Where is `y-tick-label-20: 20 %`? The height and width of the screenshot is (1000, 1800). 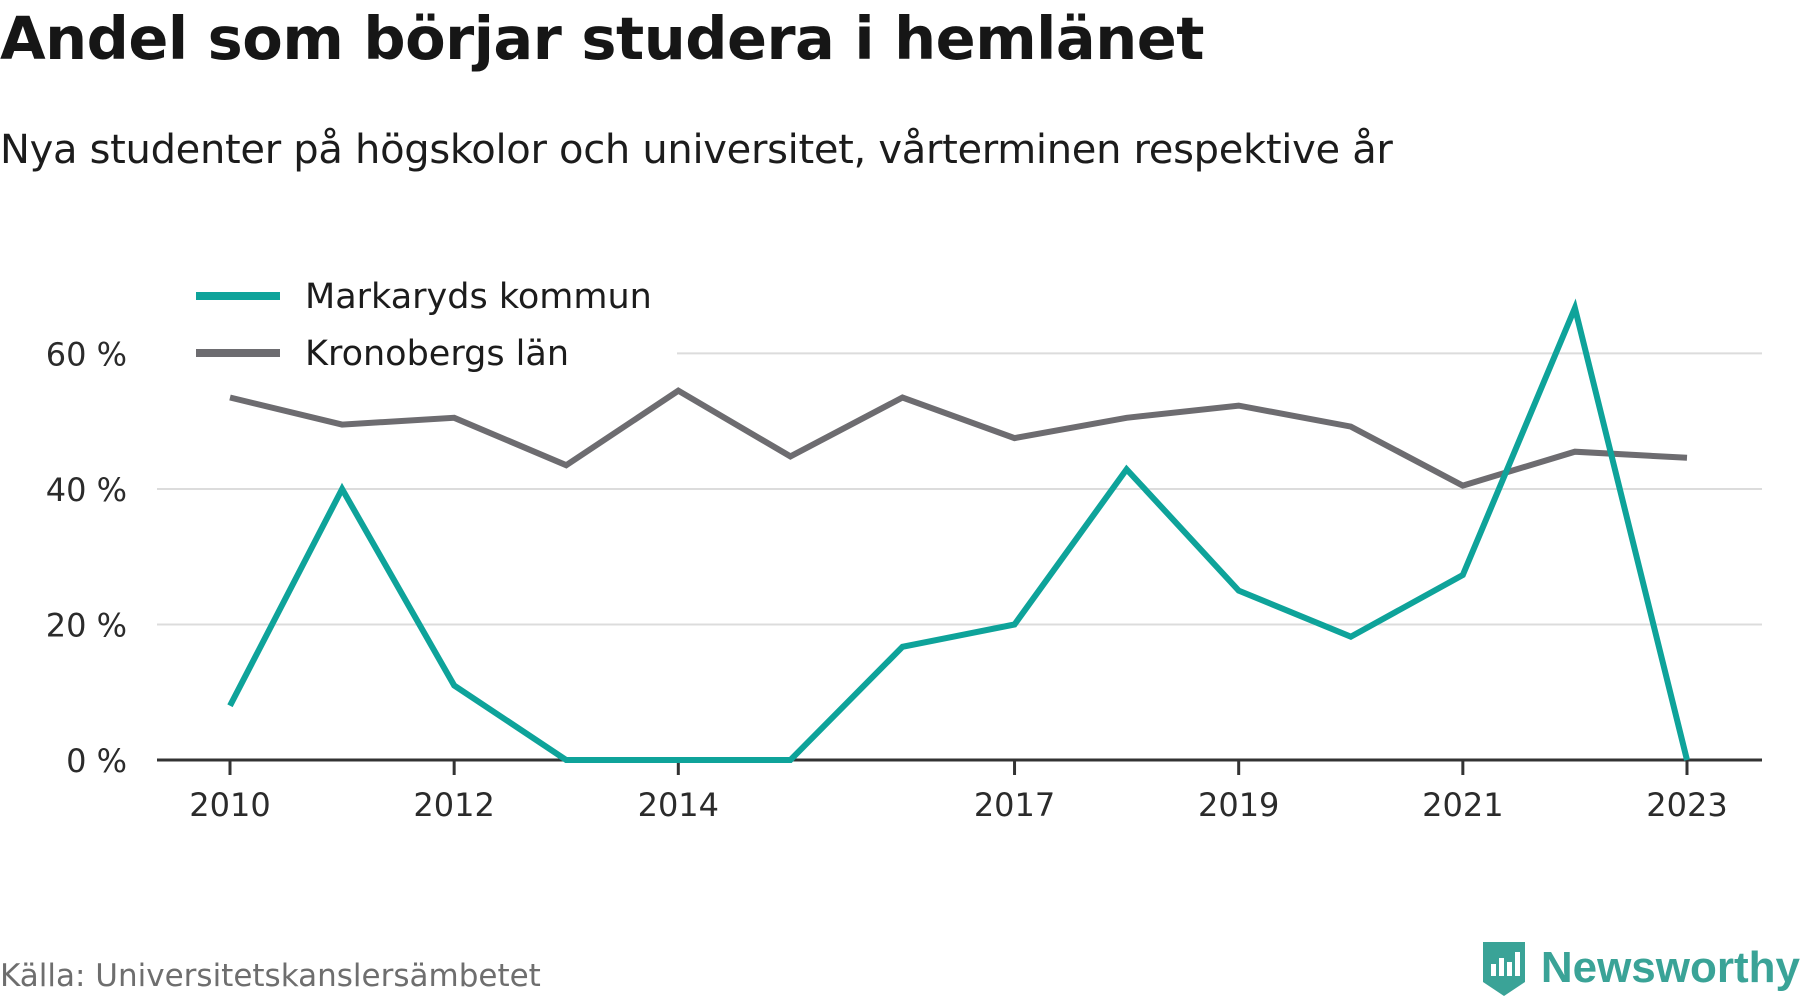
y-tick-label-20: 20 % is located at coordinates (86, 625).